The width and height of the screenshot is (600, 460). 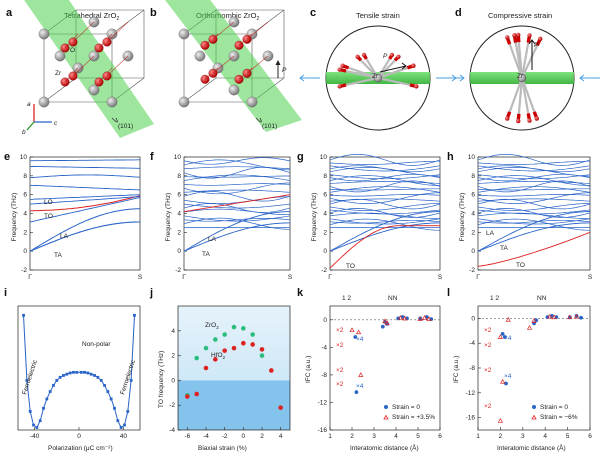 What do you see at coordinates (378, 15) in the screenshot?
I see `panel-c-title: Tensile strain` at bounding box center [378, 15].